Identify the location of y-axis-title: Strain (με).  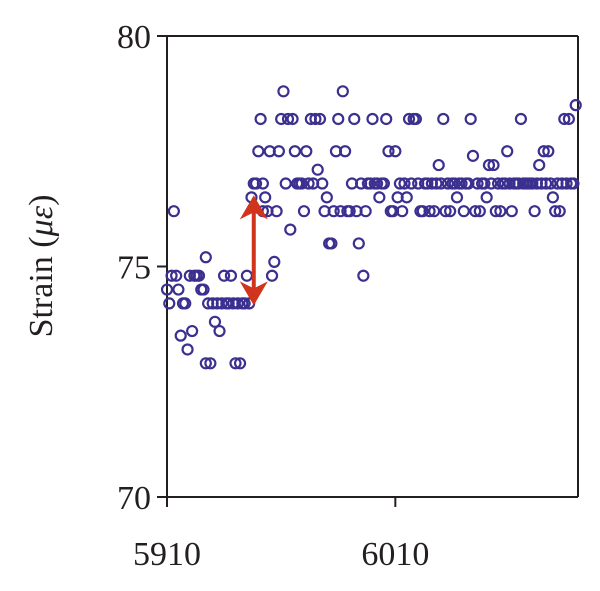
(41, 266).